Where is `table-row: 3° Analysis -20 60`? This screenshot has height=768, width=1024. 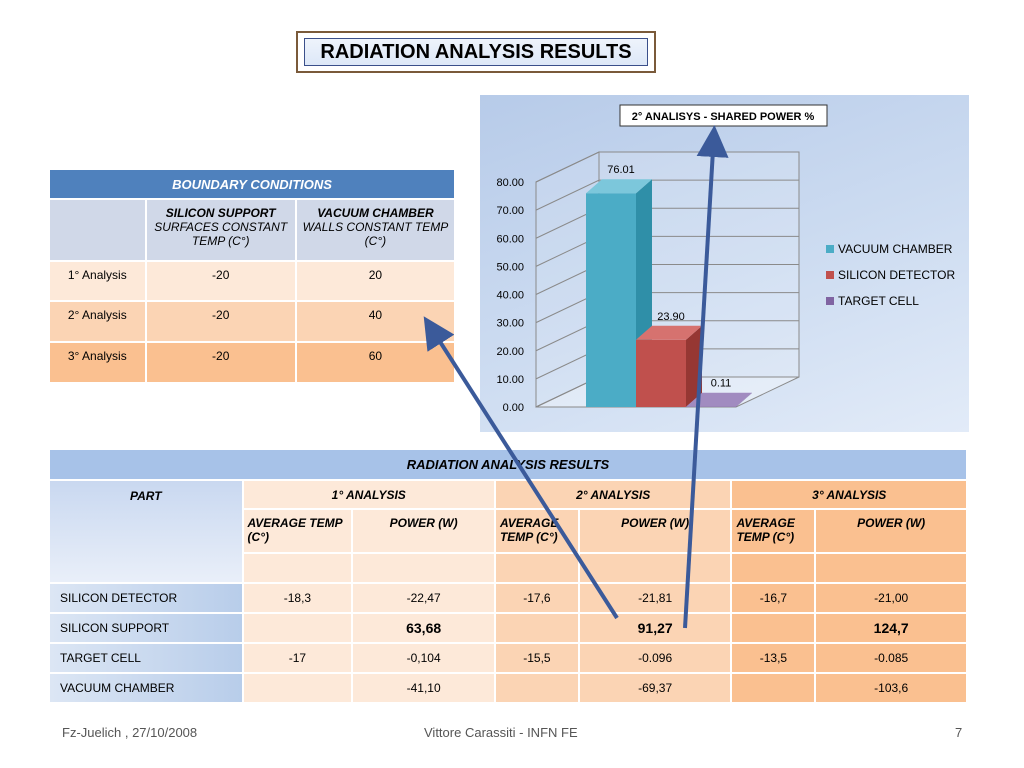 table-row: 3° Analysis -20 60 is located at coordinates (252, 362).